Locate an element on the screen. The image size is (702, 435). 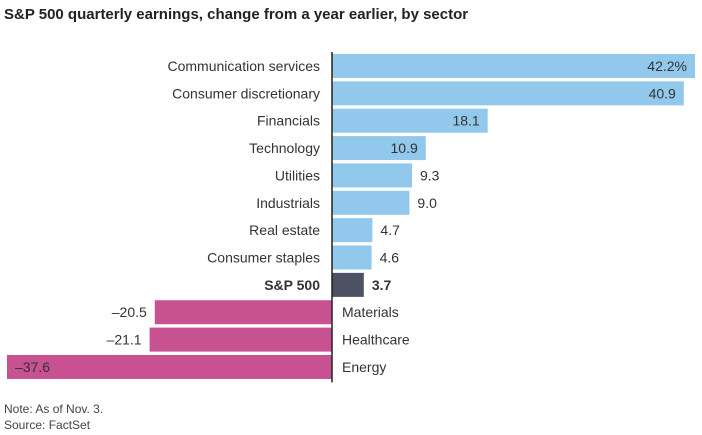
category-label: Communication services is located at coordinates (244, 66).